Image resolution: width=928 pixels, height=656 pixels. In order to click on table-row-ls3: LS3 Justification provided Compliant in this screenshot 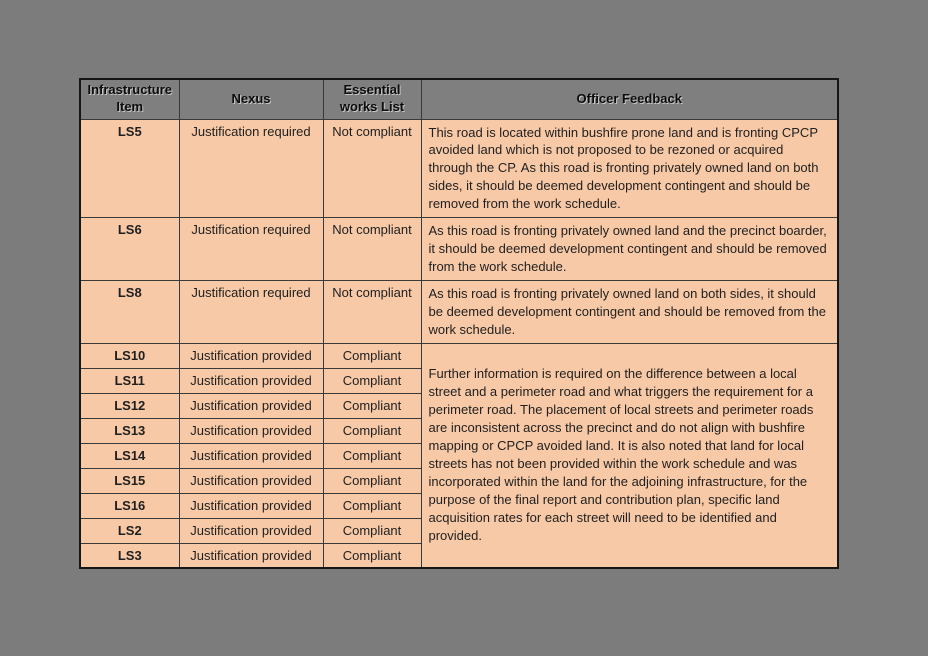, I will do `click(458, 555)`.